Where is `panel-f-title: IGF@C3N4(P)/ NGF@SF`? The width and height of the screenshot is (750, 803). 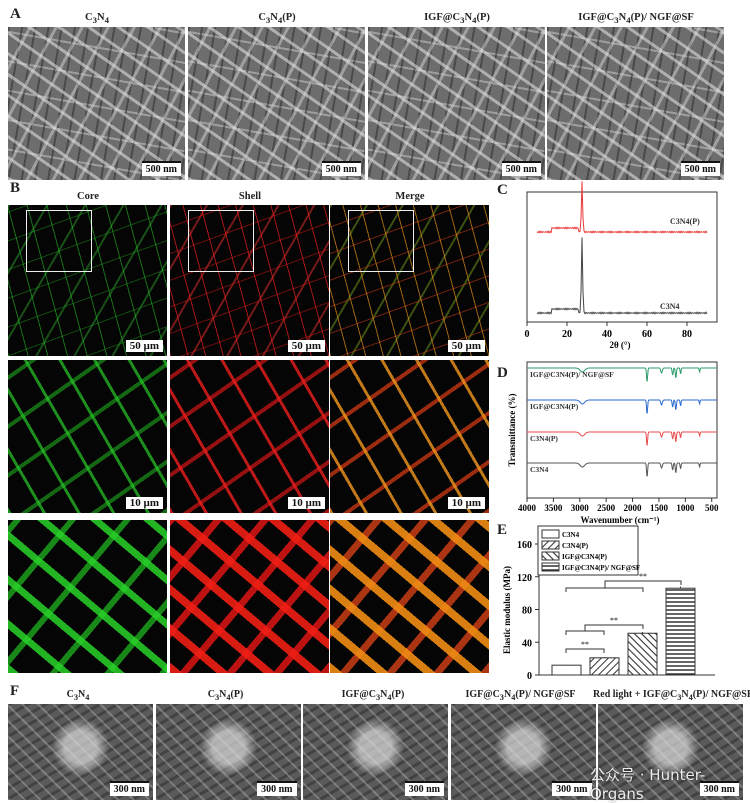 panel-f-title: IGF@C3N4(P)/ NGF@SF is located at coordinates (520, 695).